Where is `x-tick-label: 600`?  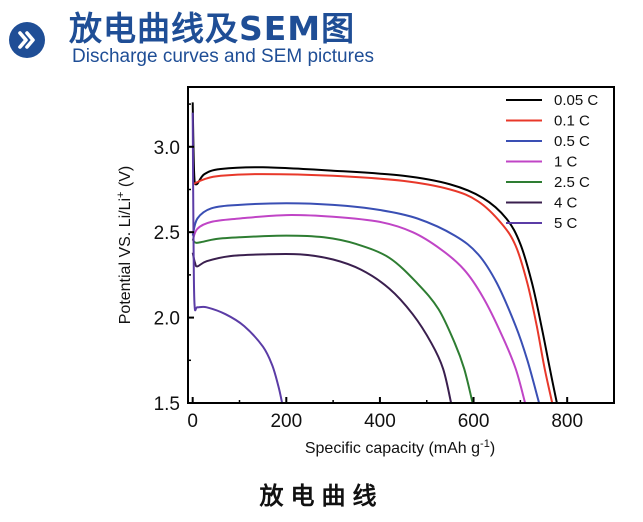
x-tick-label: 600 is located at coordinates (474, 421).